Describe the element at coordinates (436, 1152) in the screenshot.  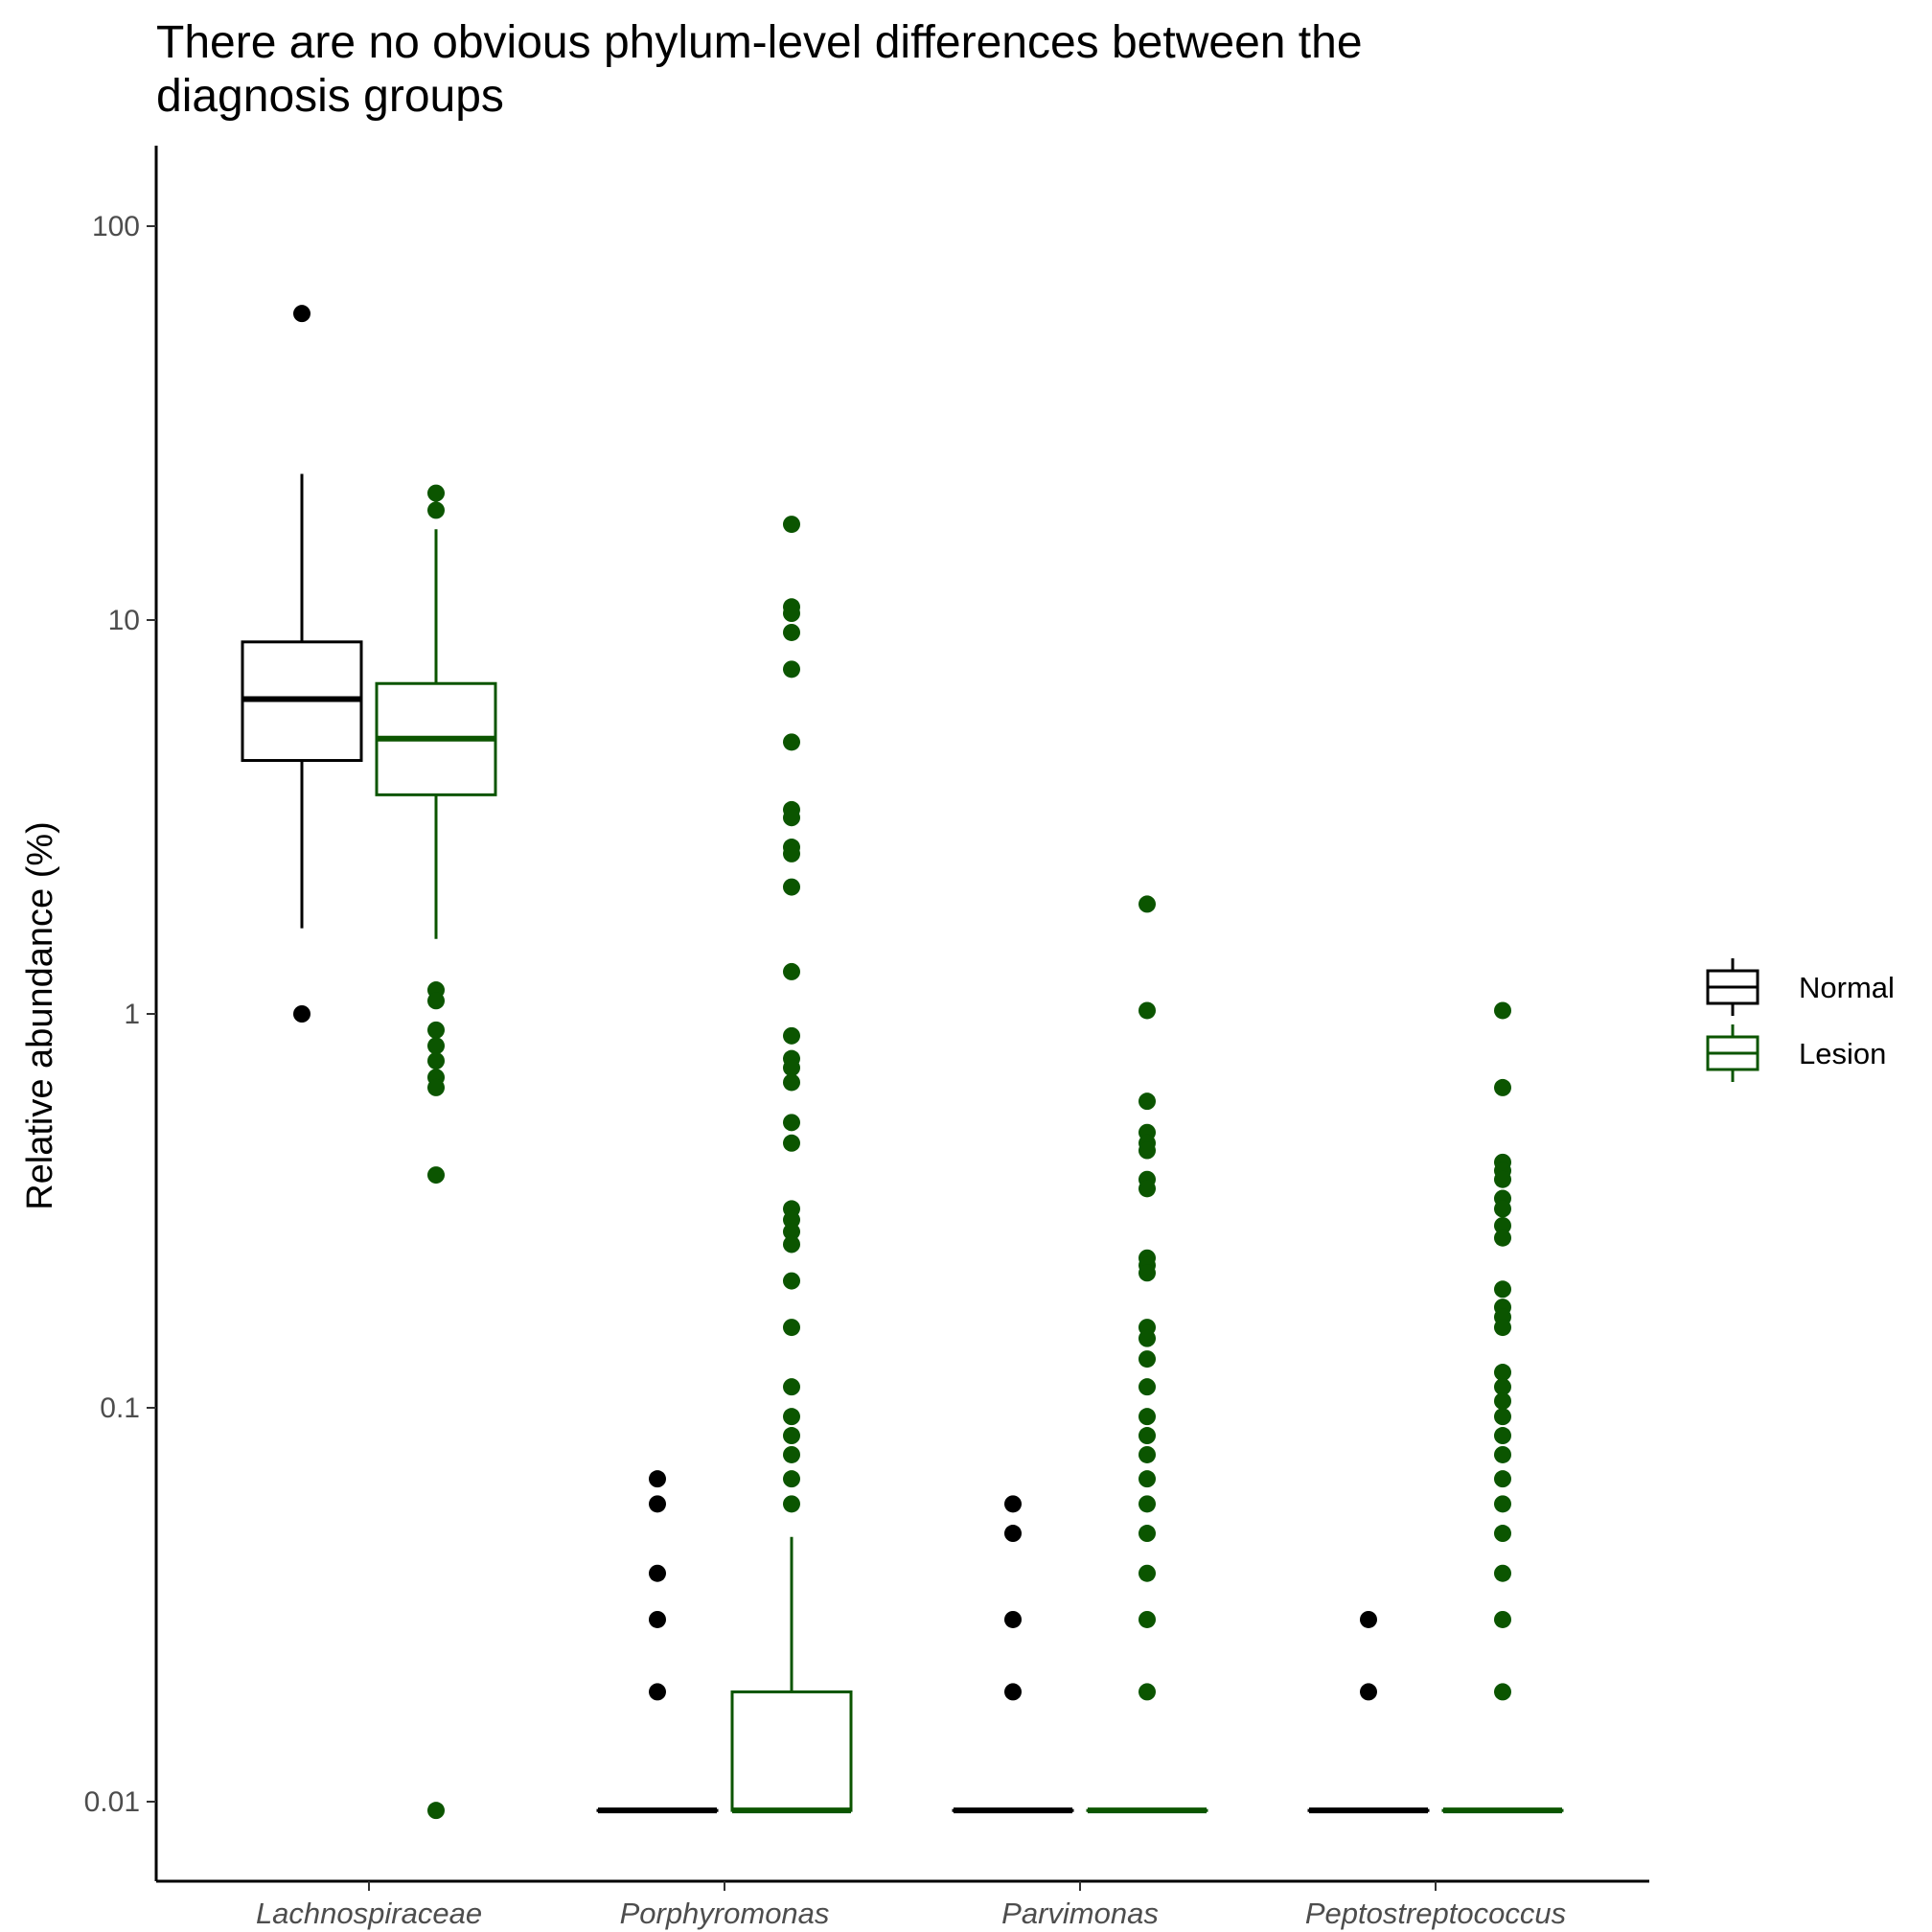
I see `lesion-box-lachnospiraceae` at that location.